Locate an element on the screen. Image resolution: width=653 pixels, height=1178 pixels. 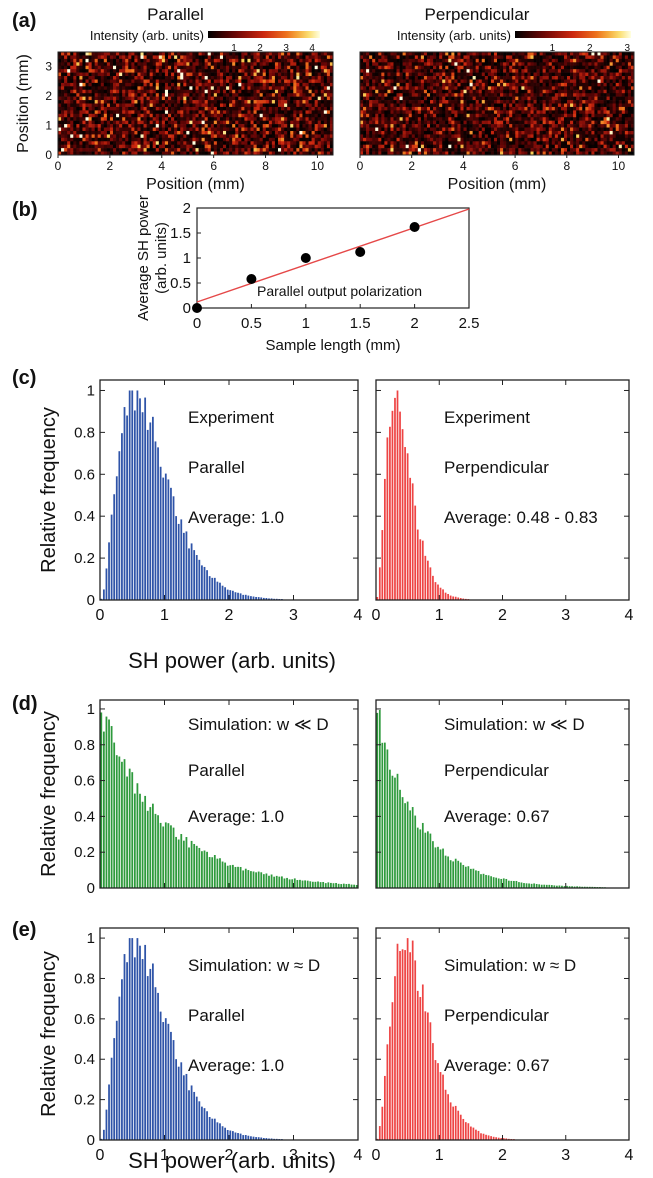
heatmap-frame is located at coordinates (195, 103).